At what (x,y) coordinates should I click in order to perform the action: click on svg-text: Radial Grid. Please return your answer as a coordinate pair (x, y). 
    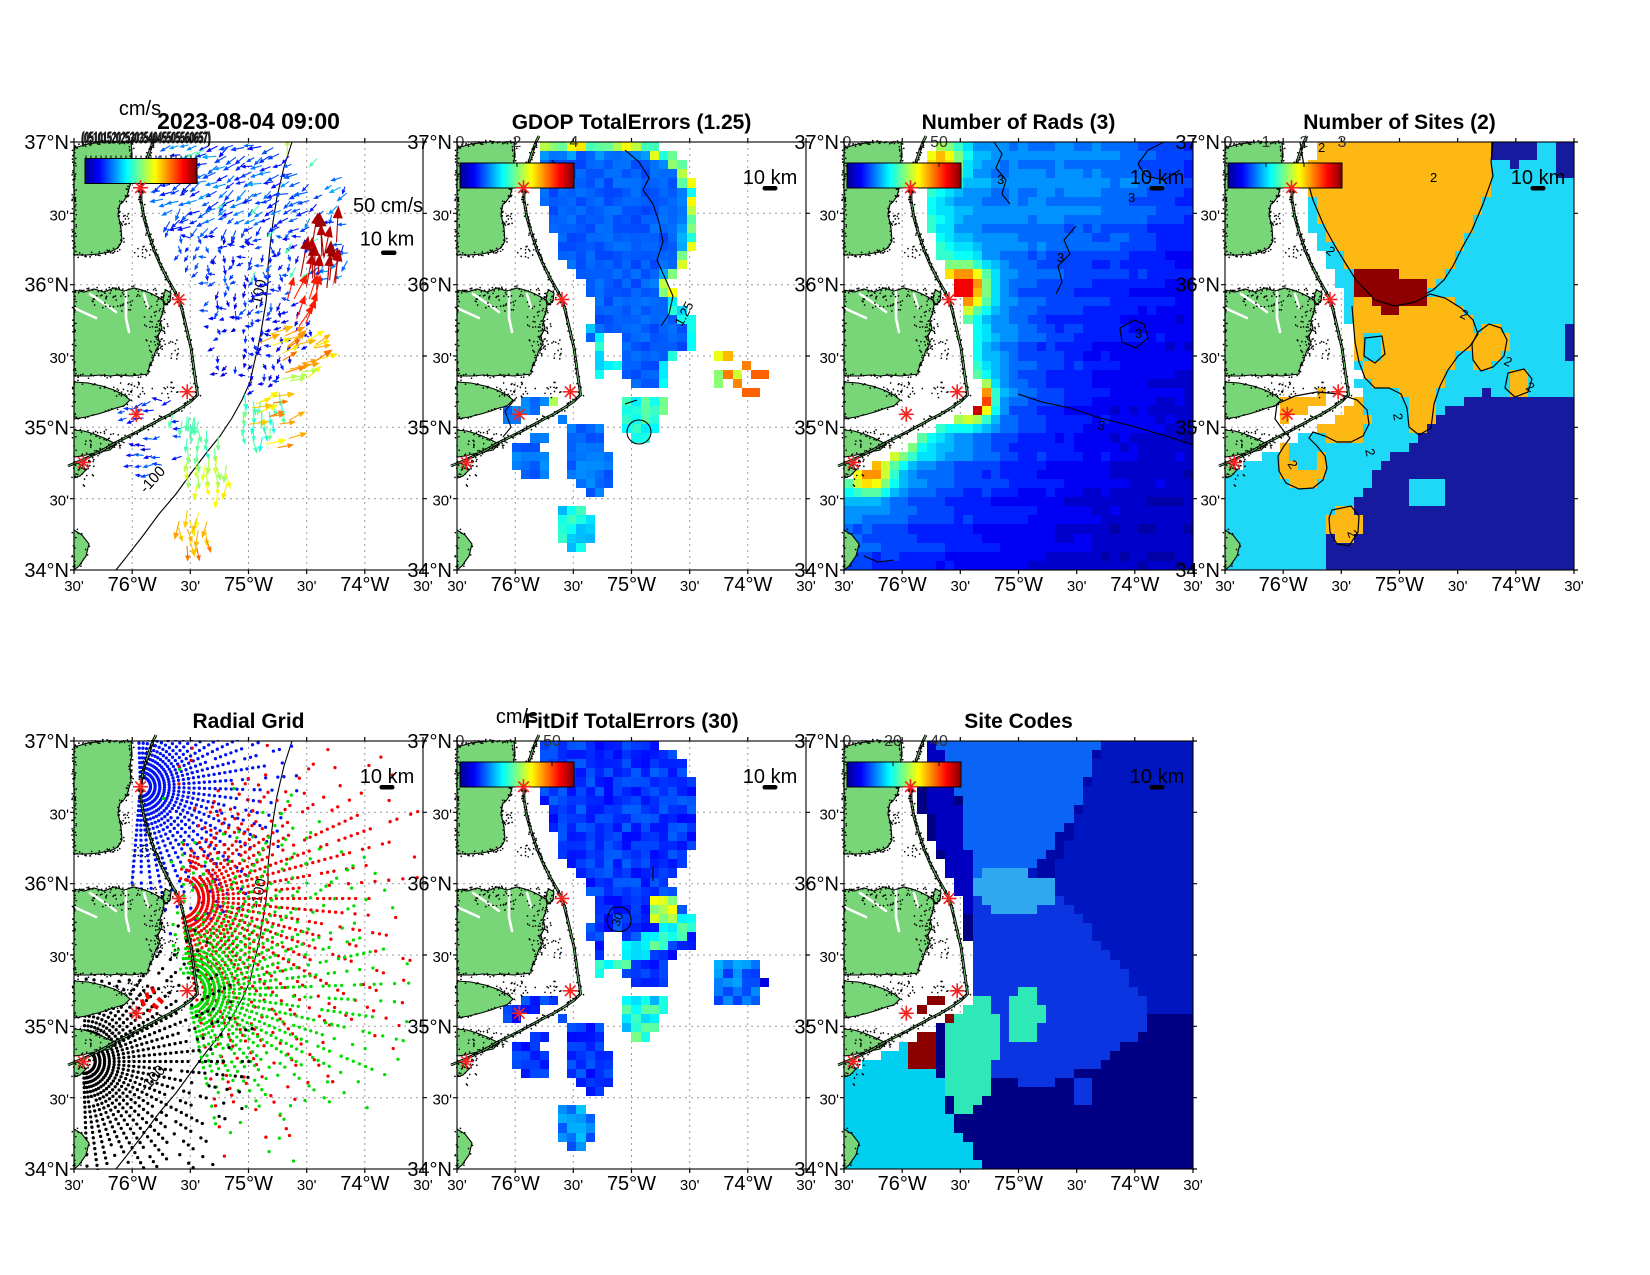
    Looking at the image, I should click on (248, 721).